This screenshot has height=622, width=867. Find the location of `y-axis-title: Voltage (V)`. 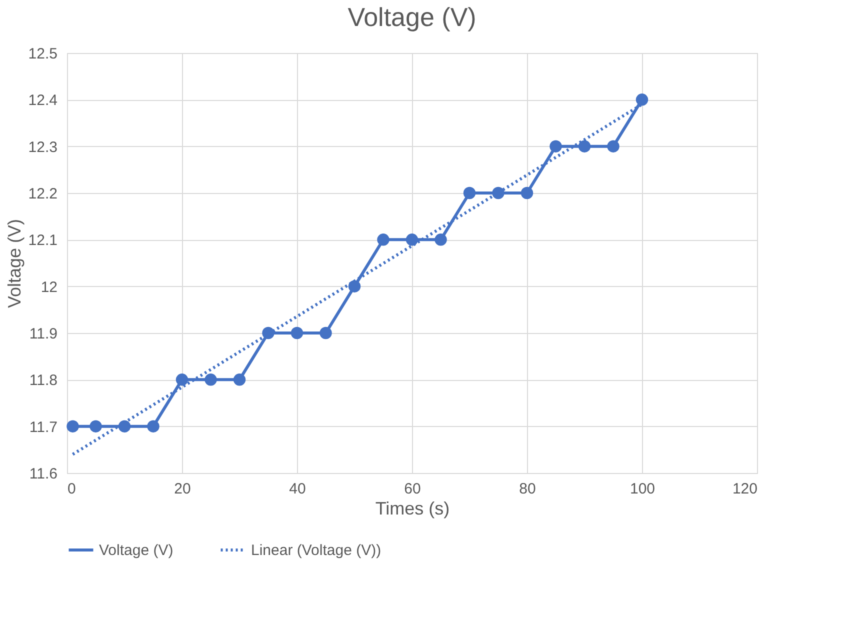

y-axis-title: Voltage (V) is located at coordinates (14, 263).